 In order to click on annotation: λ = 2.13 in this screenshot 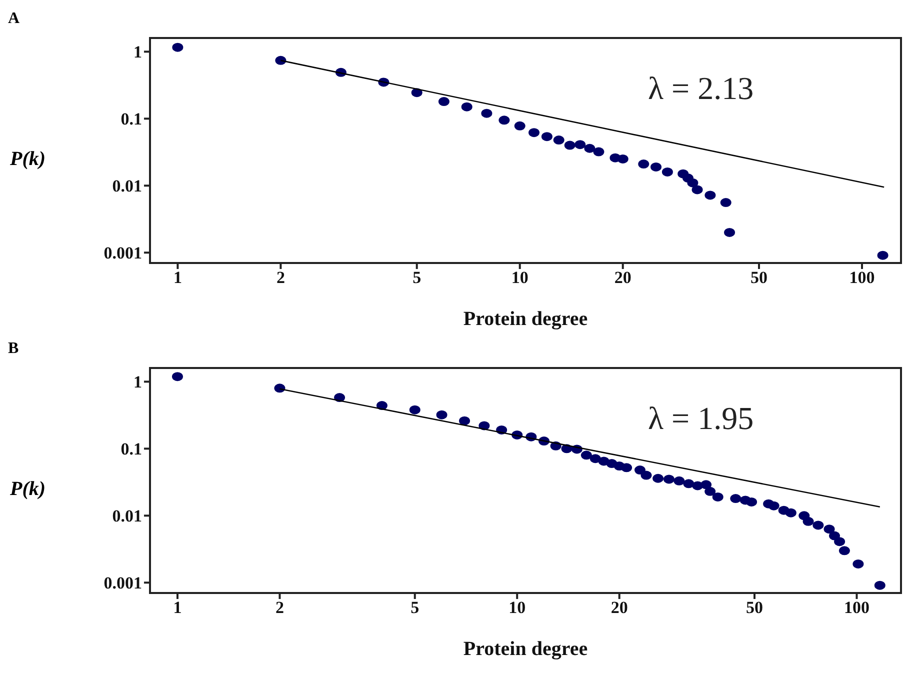, I will do `click(701, 88)`.